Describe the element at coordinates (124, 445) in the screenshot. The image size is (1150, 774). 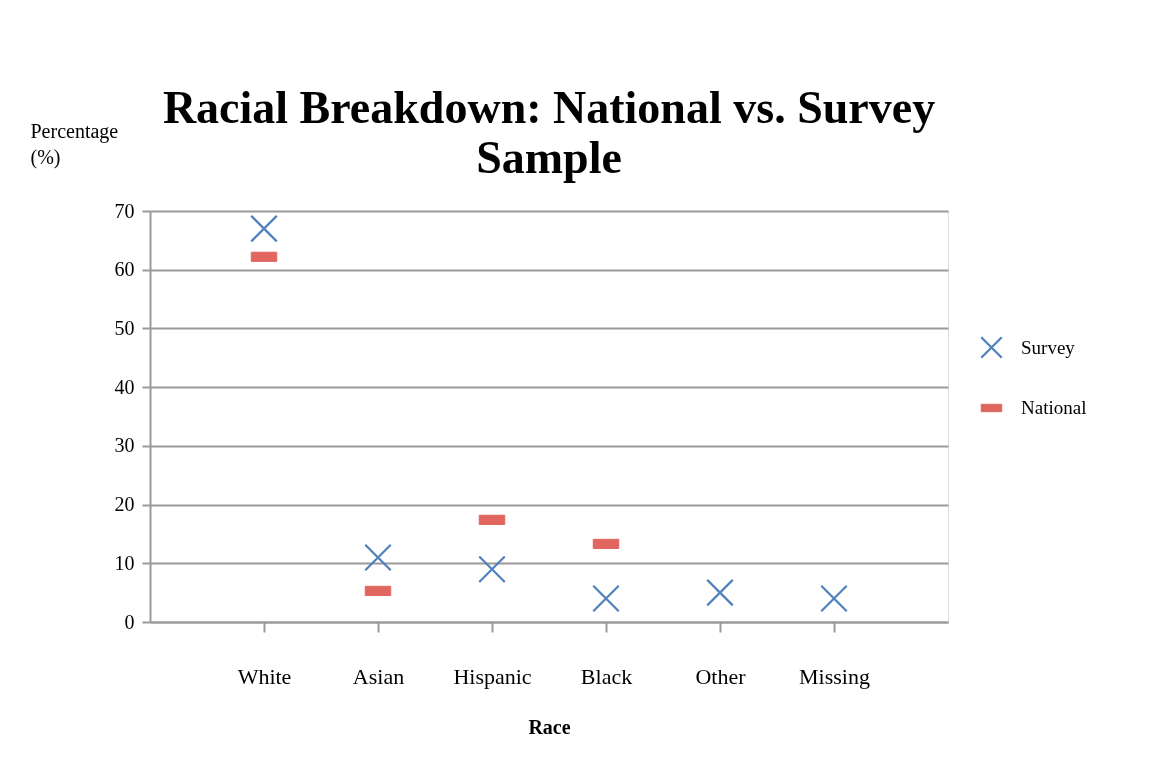
I see `y-tick-label: 30` at that location.